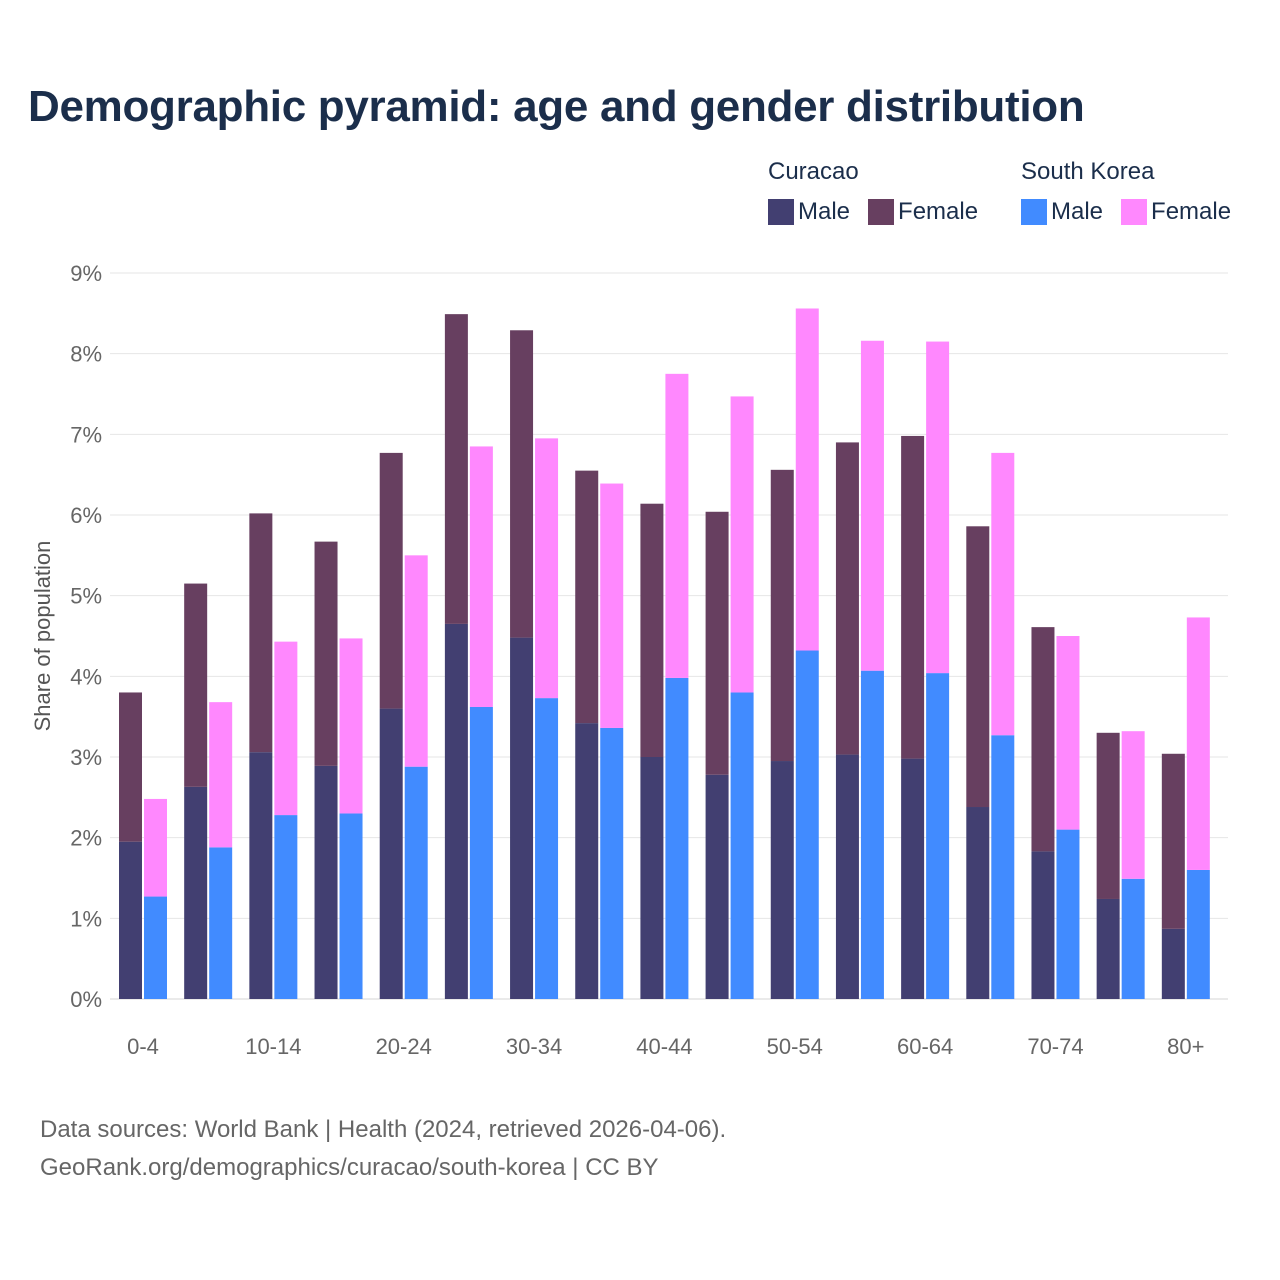  I want to click on bar-south-korea-female-80+, so click(1198, 743).